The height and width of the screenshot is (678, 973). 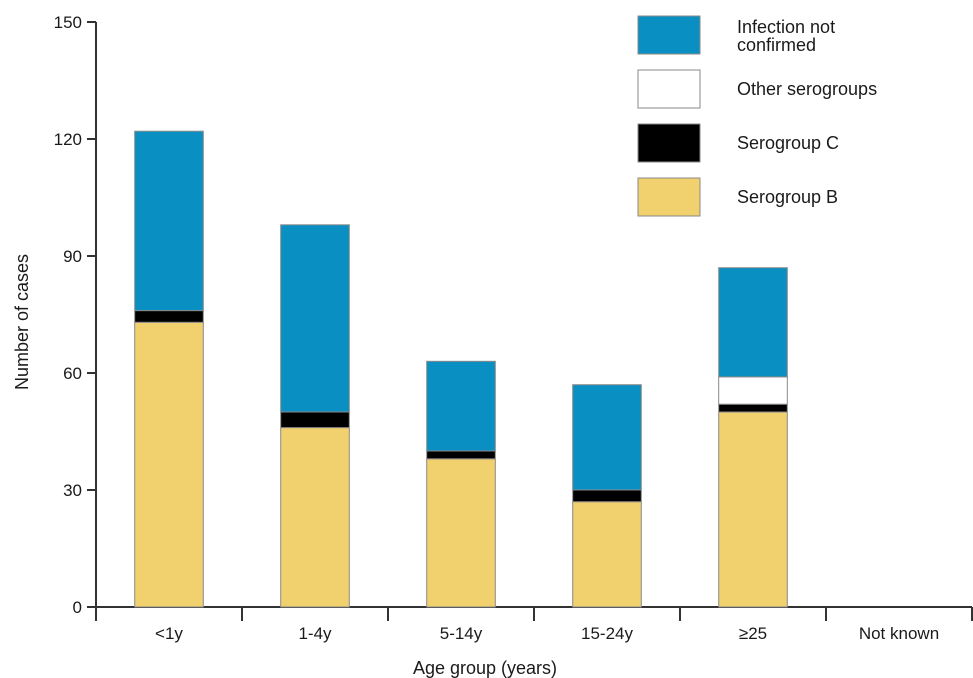 I want to click on bar-lt1y-infection-not-confirmed, so click(x=169, y=221).